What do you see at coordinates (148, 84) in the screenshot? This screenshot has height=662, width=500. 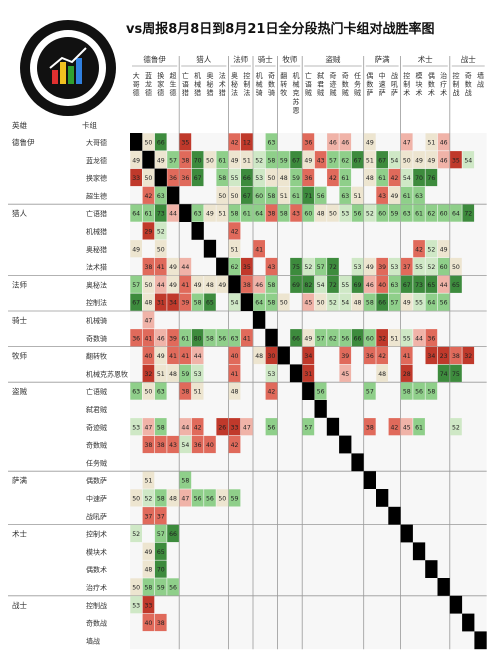 I see `column-deck-label-char: 龙` at bounding box center [148, 84].